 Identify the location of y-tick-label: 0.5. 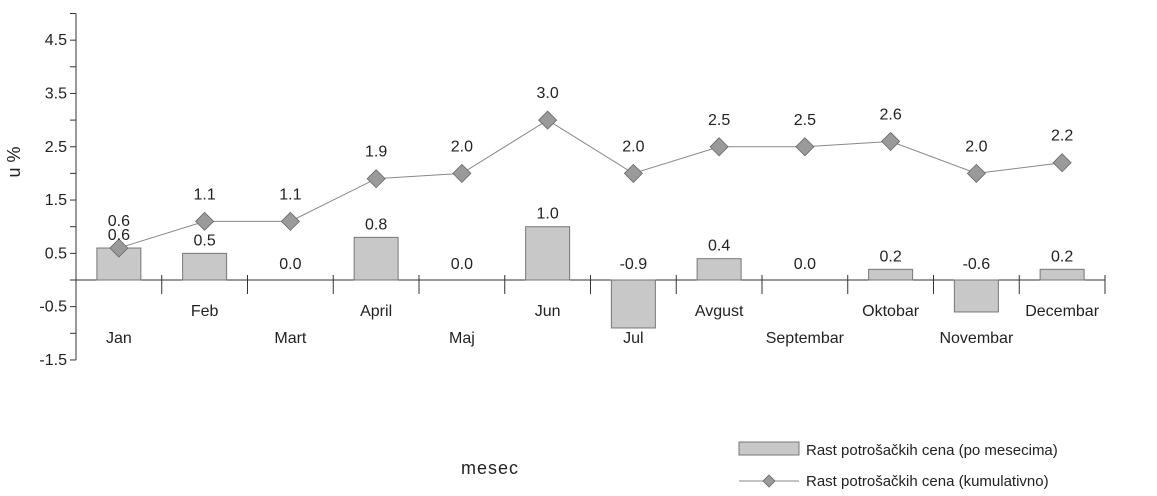
(56, 253).